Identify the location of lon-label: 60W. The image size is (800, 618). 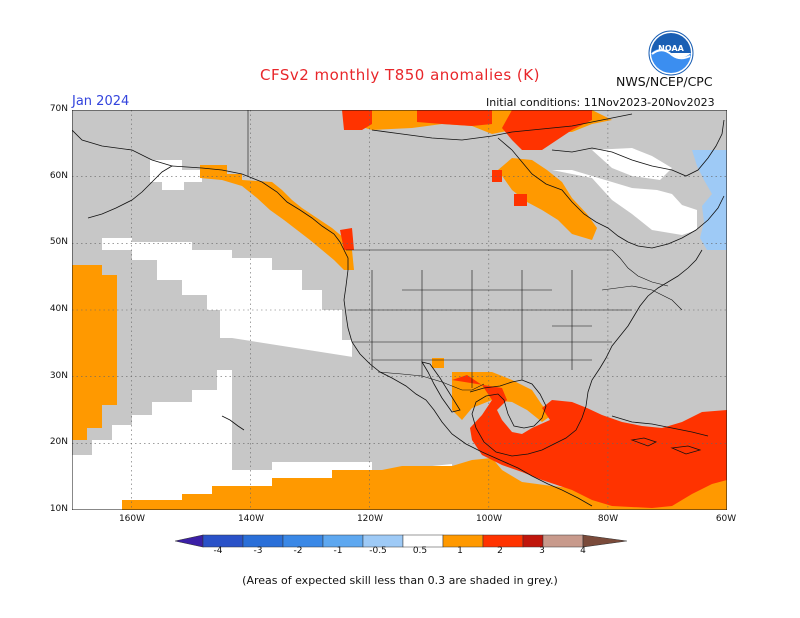
(726, 519).